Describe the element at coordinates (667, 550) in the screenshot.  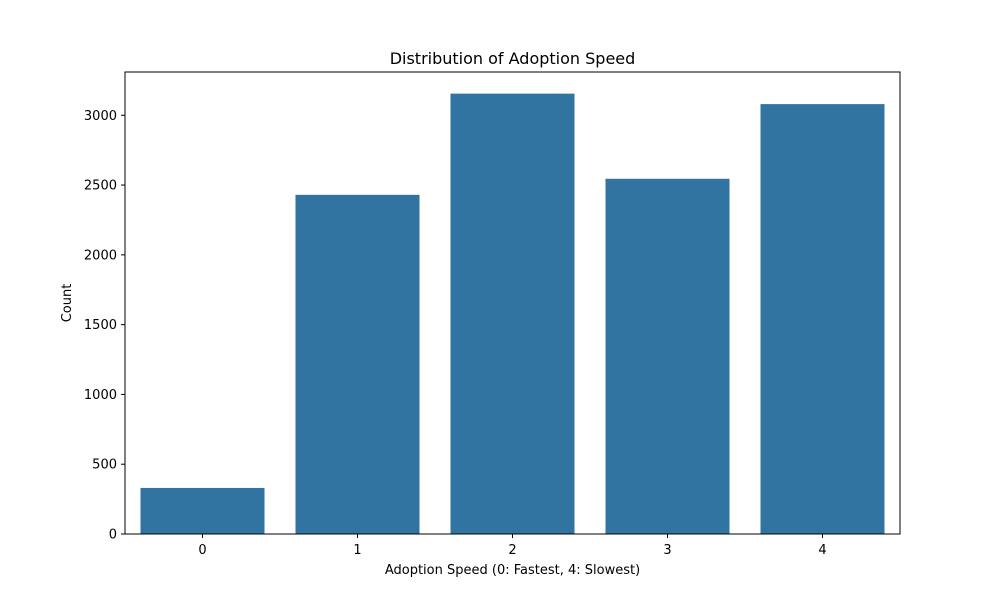
I see `x-tick-label: 3` at that location.